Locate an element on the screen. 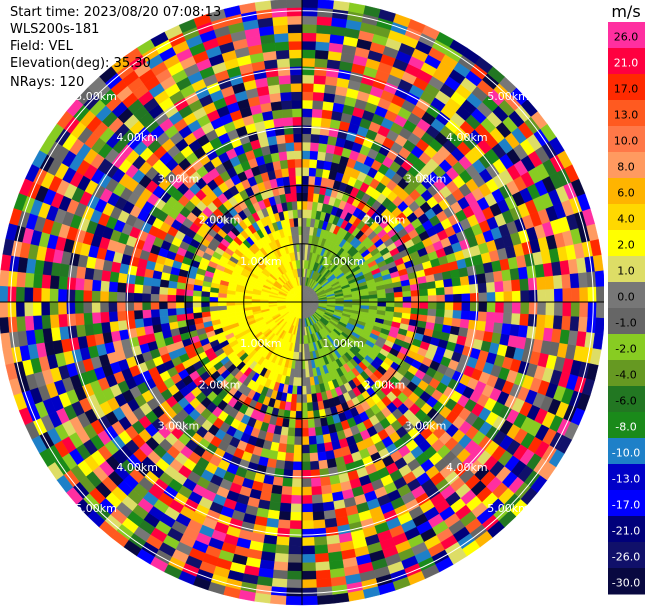 This screenshot has width=647, height=607. colorbar-tick: 17.0 is located at coordinates (626, 89).